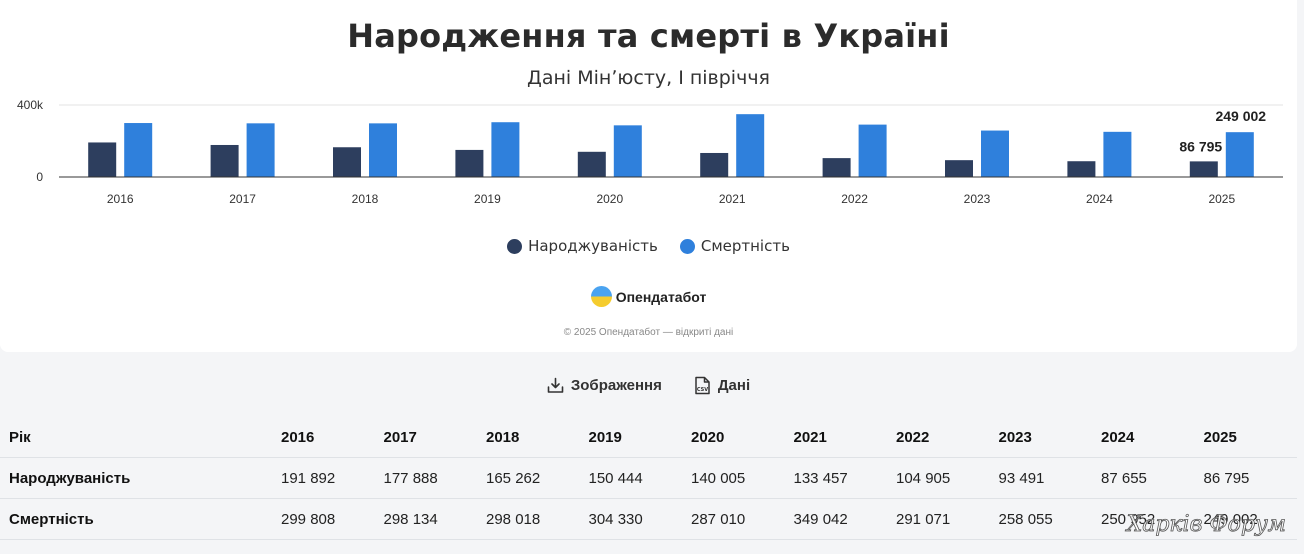 The width and height of the screenshot is (1304, 554). I want to click on y-tick-label: 400k, so click(30, 105).